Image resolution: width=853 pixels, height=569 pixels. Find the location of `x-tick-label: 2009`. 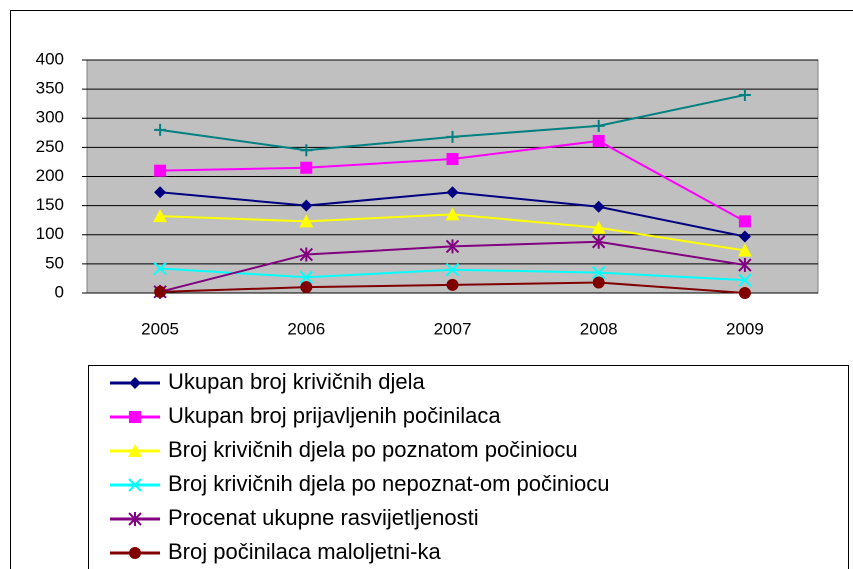

x-tick-label: 2009 is located at coordinates (745, 328).